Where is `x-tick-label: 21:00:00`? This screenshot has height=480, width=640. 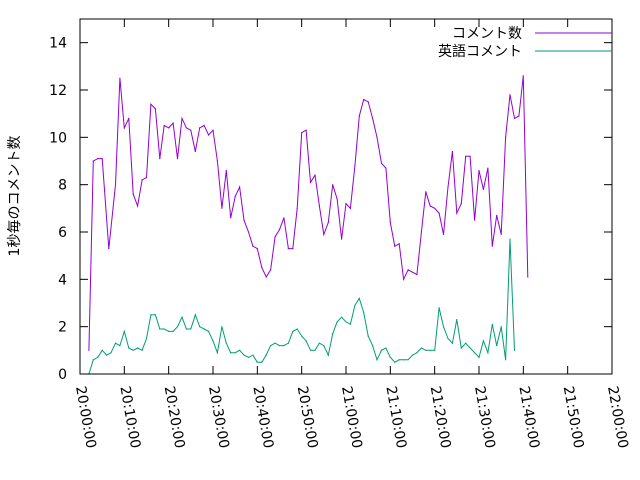 x-tick-label: 21:00:00 is located at coordinates (351, 417).